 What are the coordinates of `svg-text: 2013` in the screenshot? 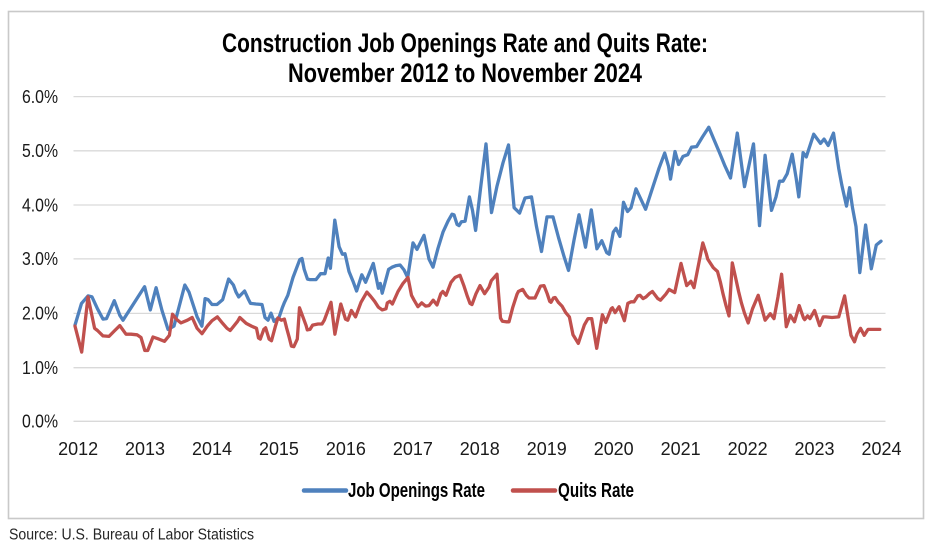 It's located at (145, 448).